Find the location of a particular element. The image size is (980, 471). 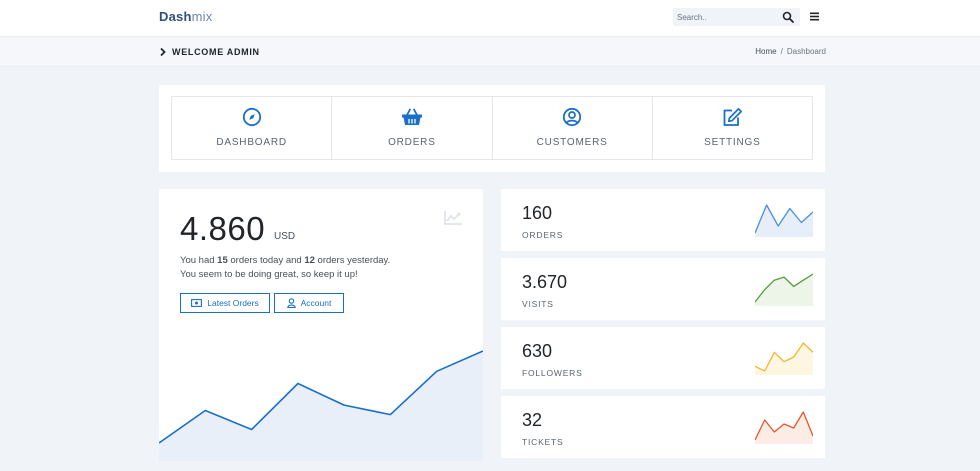

hamburger-menu-icon is located at coordinates (815, 16).